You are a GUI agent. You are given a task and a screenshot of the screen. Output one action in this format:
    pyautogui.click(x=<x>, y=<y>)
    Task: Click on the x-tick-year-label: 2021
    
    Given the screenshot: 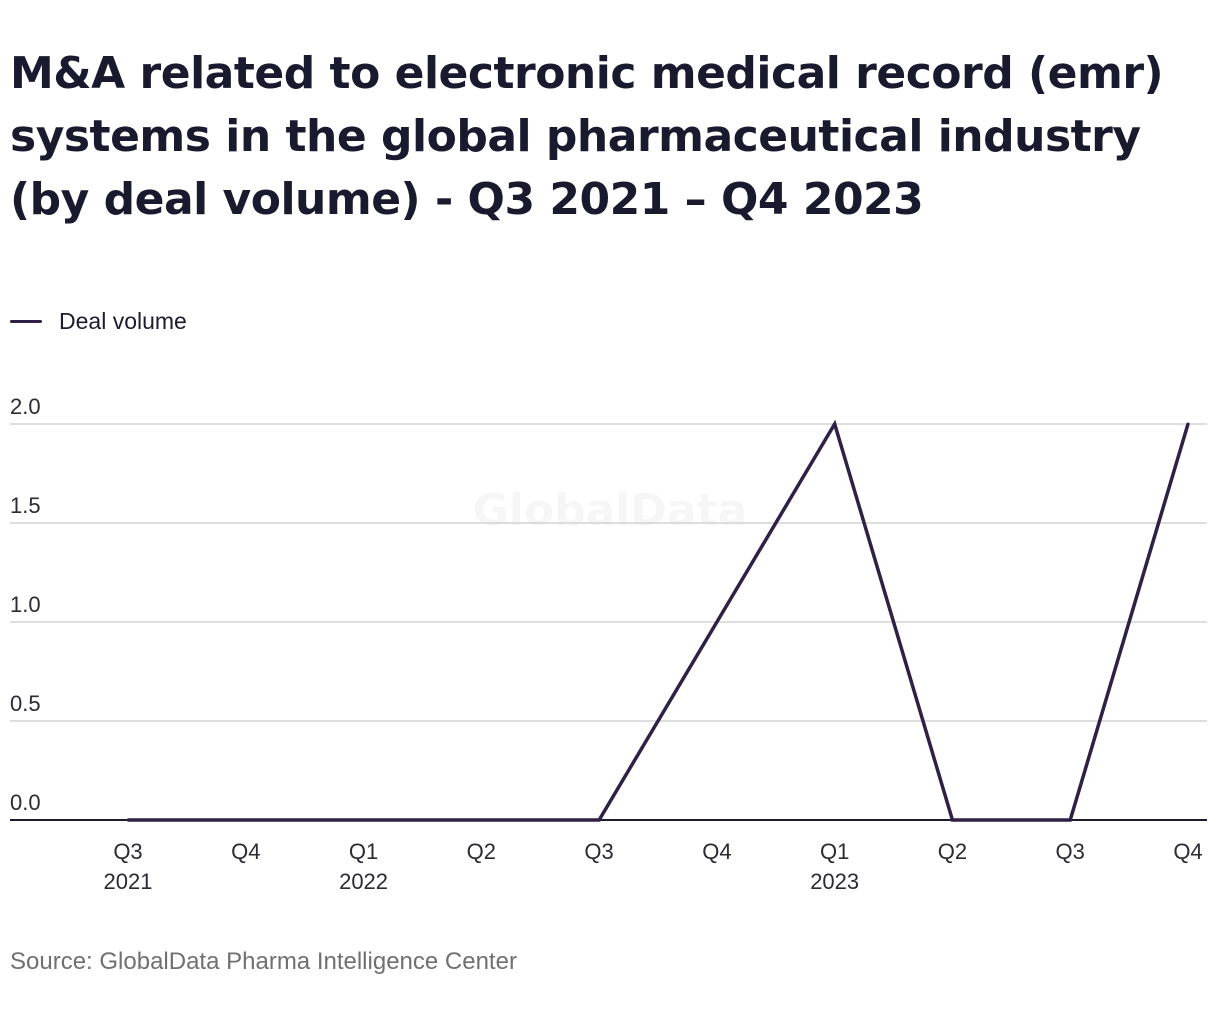 What is the action you would take?
    pyautogui.click(x=128, y=881)
    